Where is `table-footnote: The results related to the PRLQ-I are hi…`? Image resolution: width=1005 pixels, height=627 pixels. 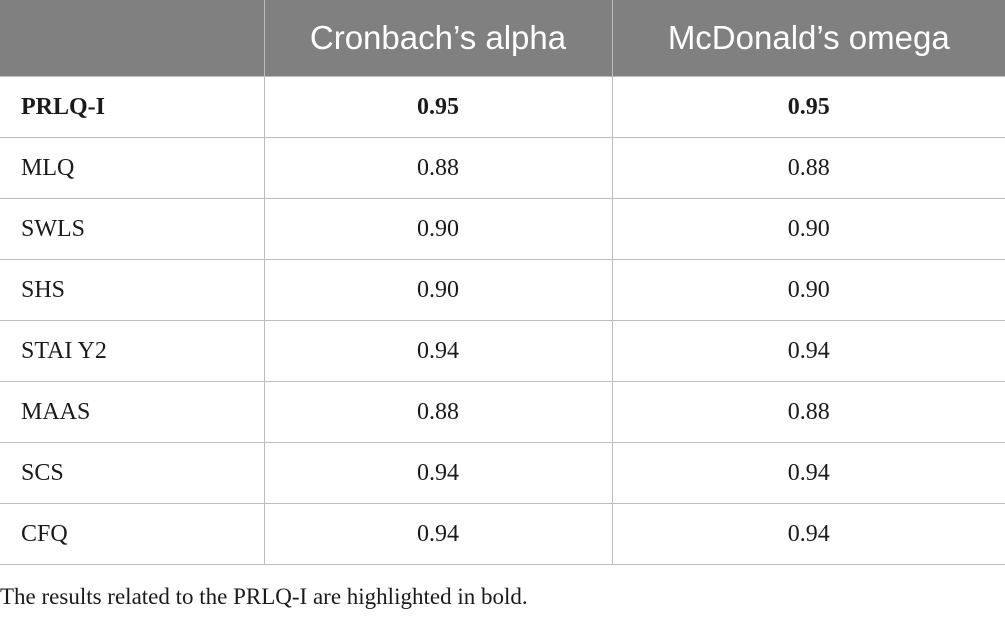 table-footnote: The results related to the PRLQ-I are hi… is located at coordinates (264, 596).